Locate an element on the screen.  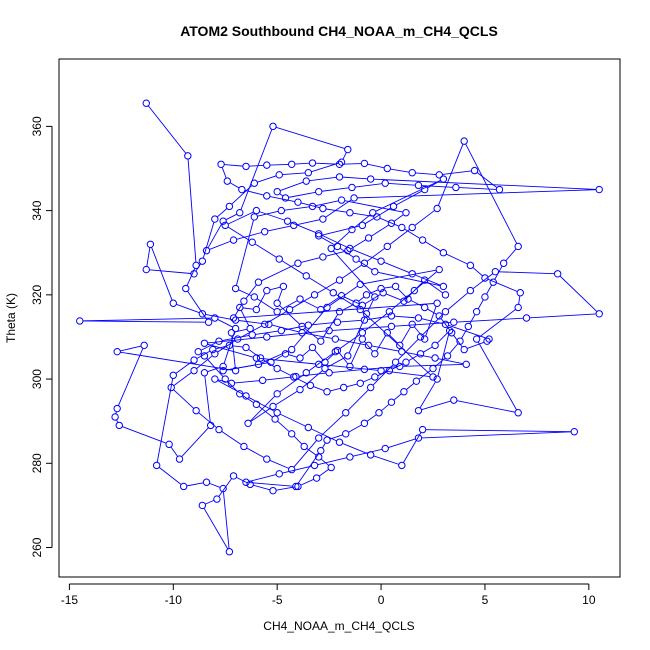
x-tick-label: -10 is located at coordinates (174, 600).